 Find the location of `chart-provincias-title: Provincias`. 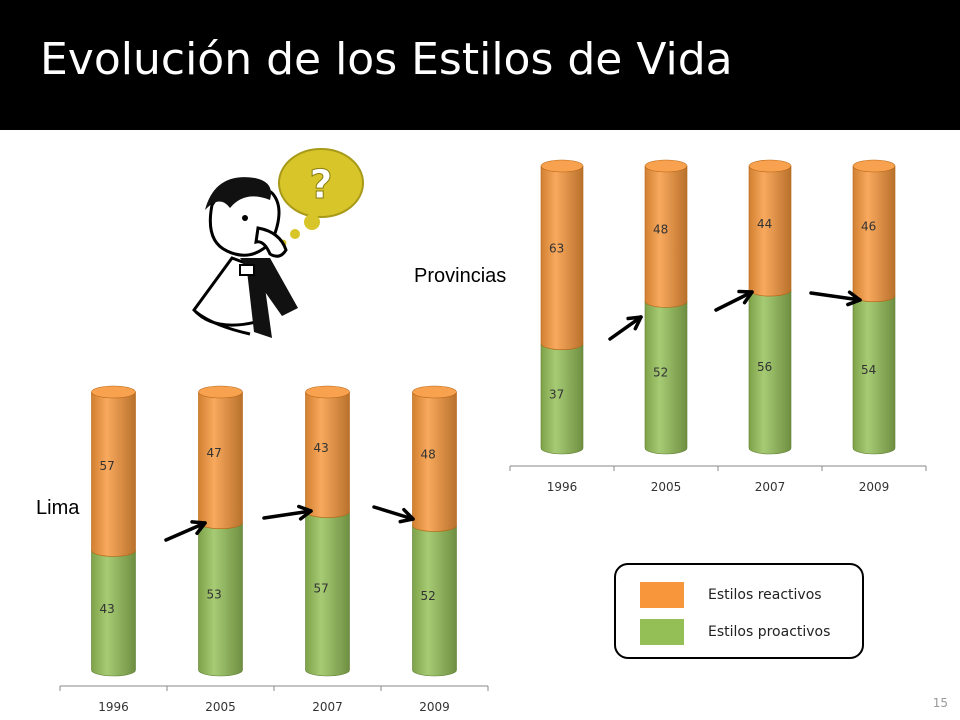

chart-provincias-title: Provincias is located at coordinates (460, 276).